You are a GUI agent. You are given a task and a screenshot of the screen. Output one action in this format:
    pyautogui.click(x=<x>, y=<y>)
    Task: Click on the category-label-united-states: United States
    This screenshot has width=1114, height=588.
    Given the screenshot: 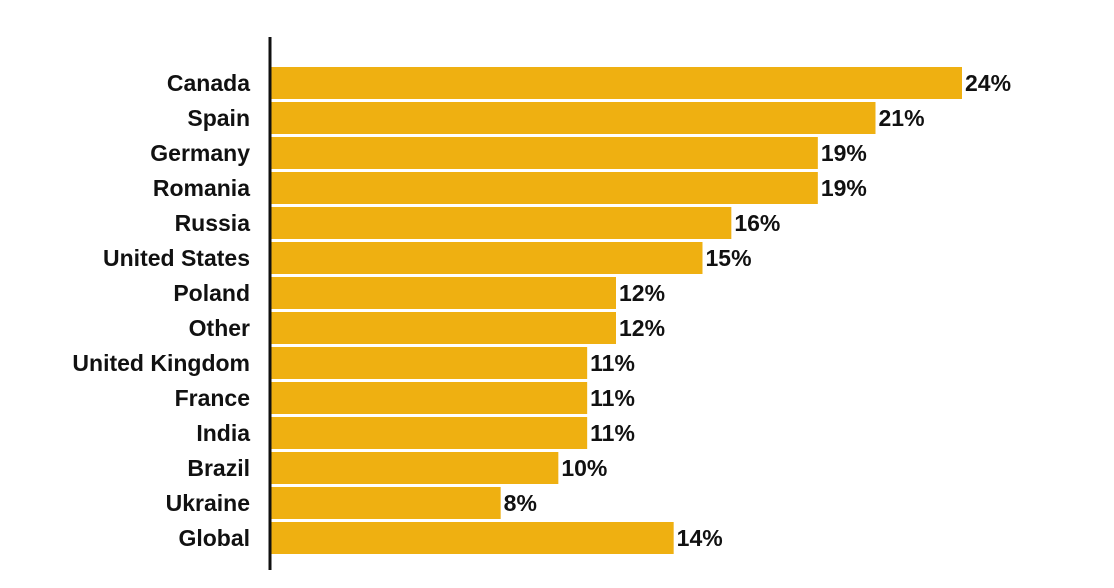 What is the action you would take?
    pyautogui.click(x=176, y=258)
    